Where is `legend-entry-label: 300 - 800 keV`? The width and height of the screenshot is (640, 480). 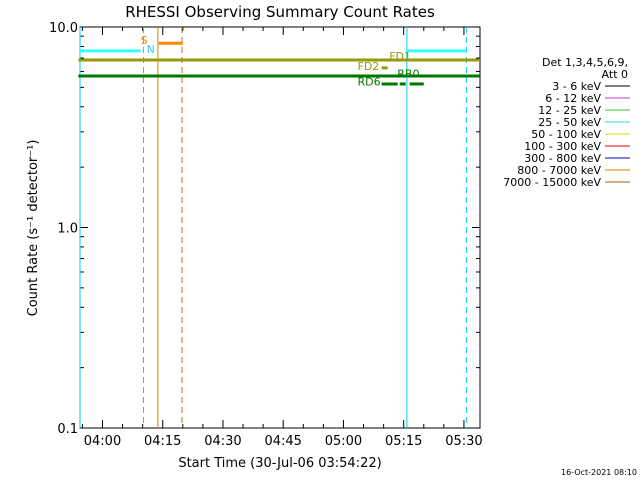 legend-entry-label: 300 - 800 keV is located at coordinates (562, 158).